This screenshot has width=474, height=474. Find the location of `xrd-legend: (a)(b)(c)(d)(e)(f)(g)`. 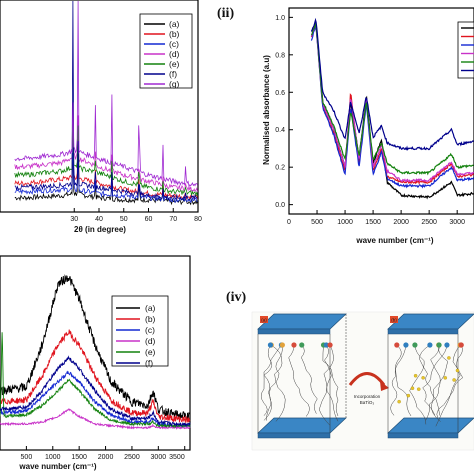

xrd-legend: (a)(b)(c)(d)(e)(f)(g) is located at coordinates (166, 51).